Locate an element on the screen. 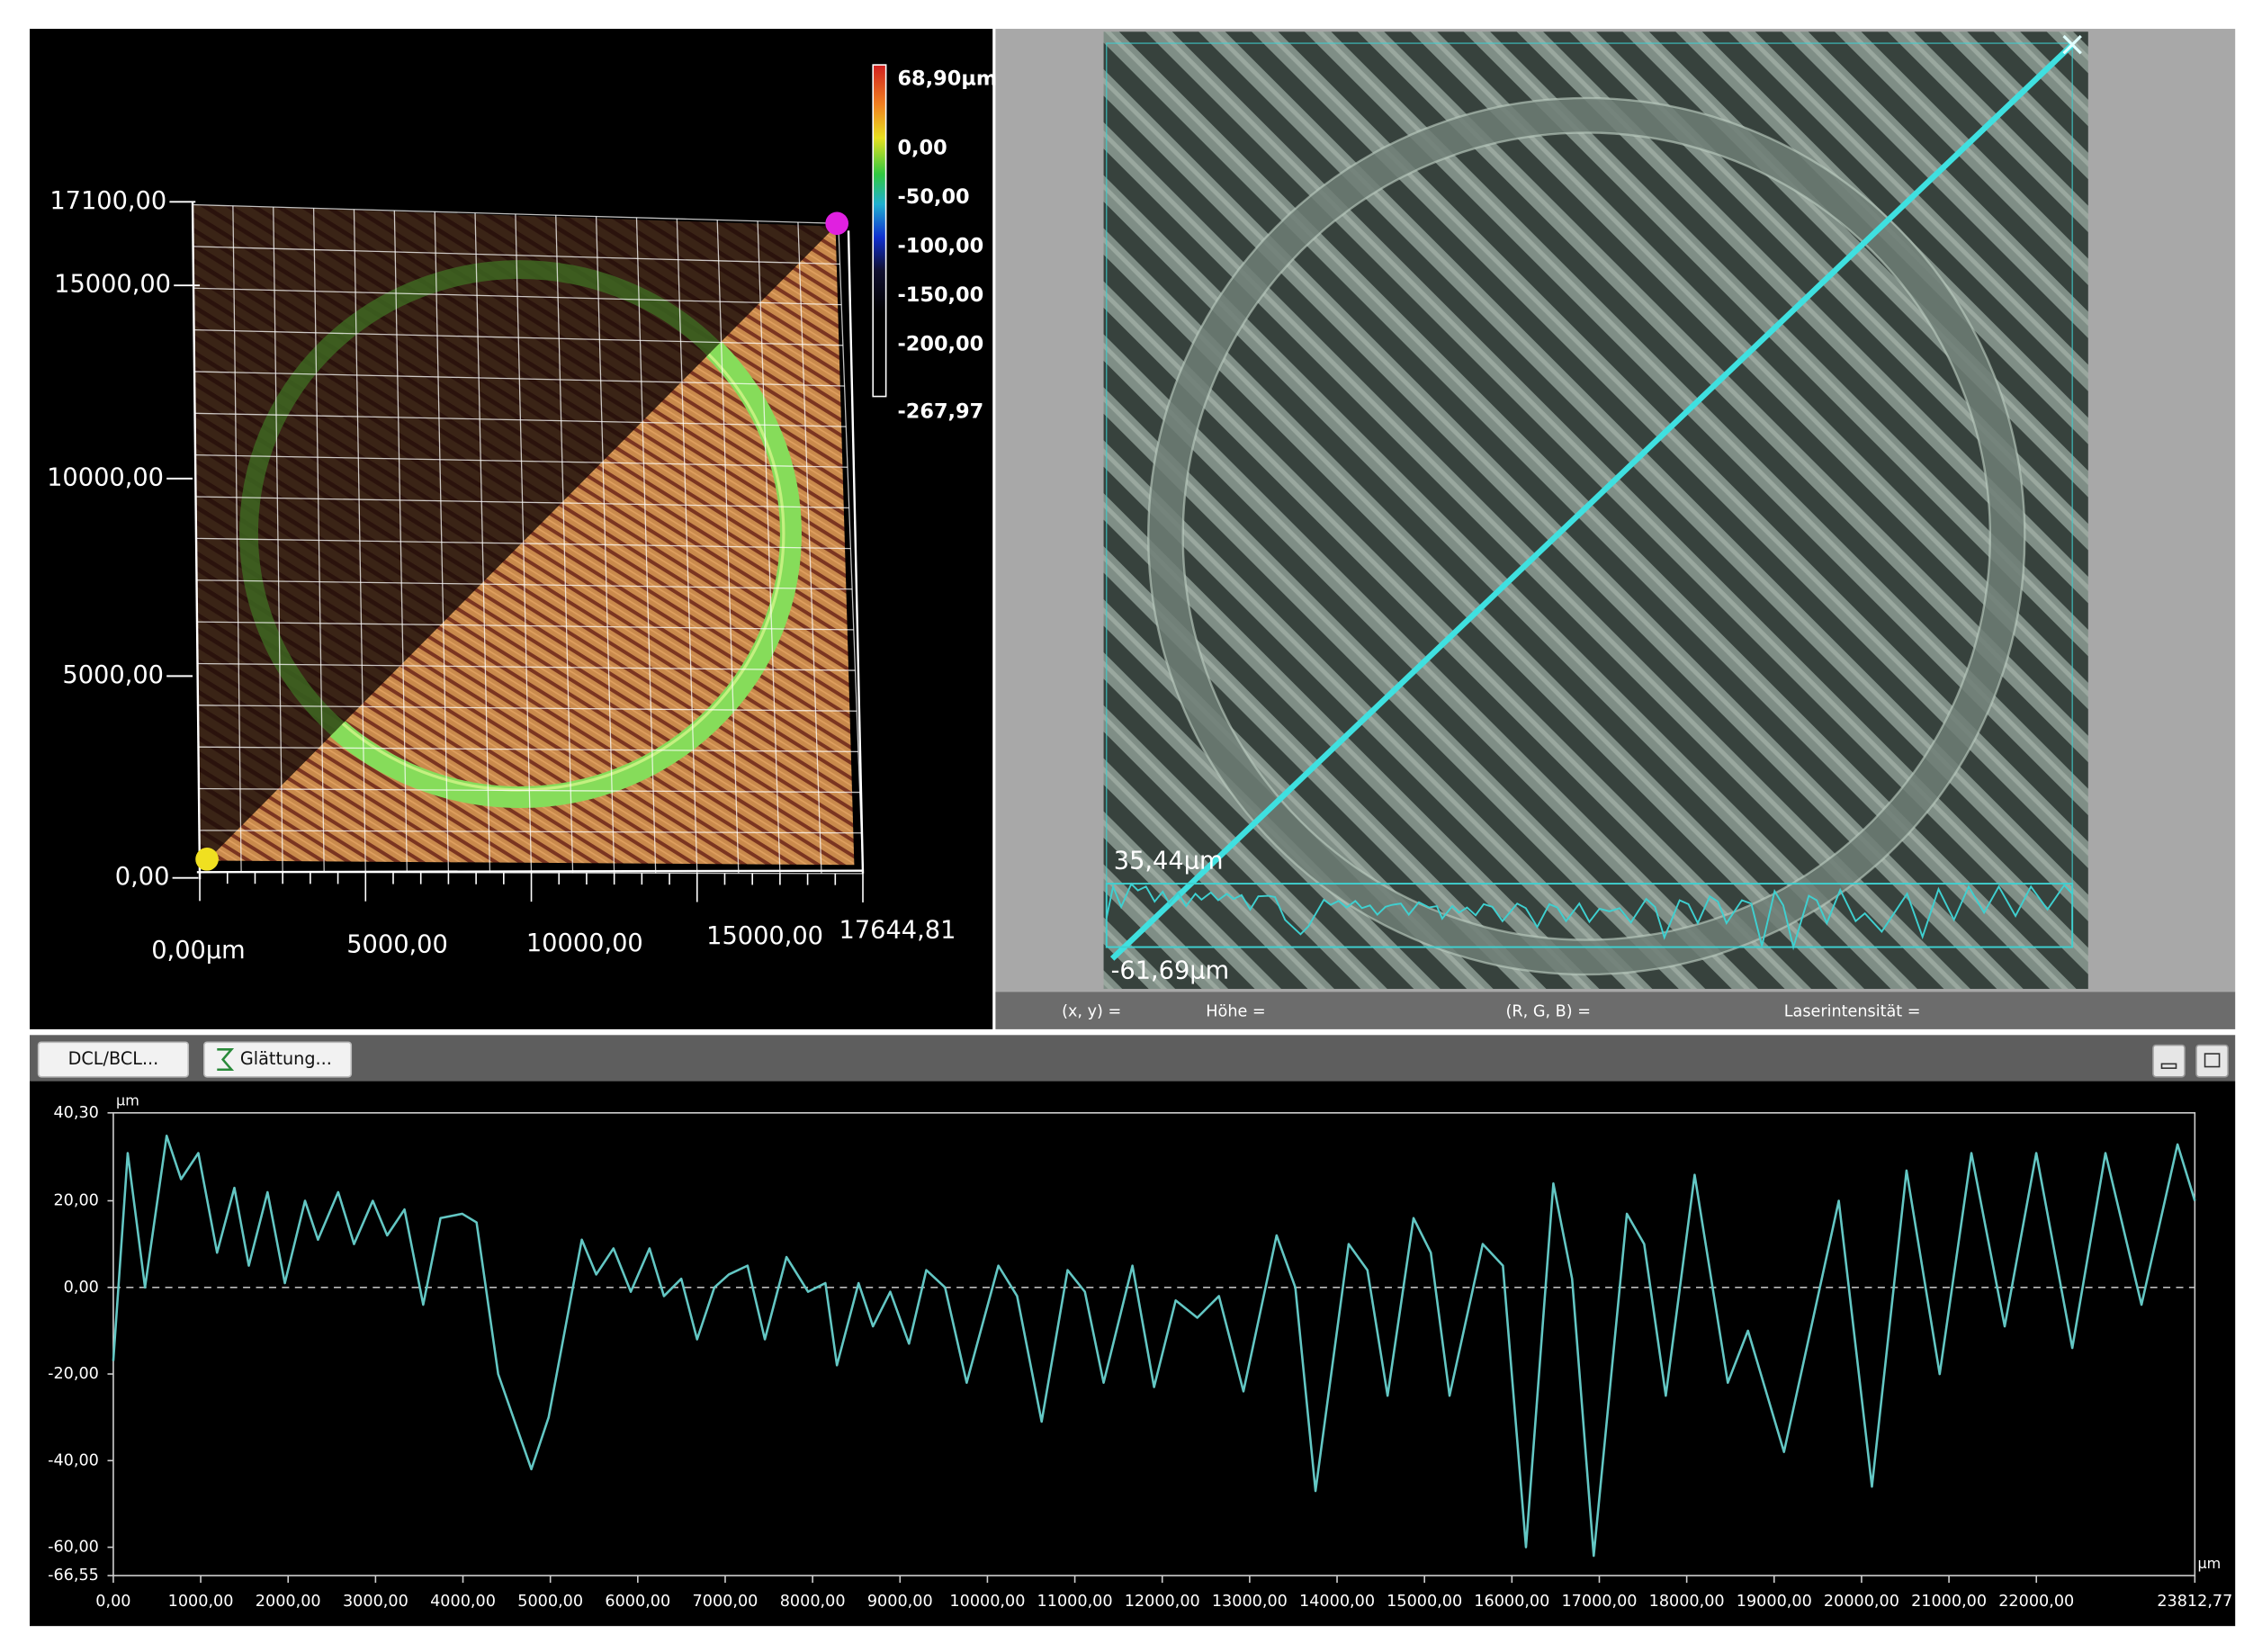 The image size is (2262, 1652). y-tick-label: 20,00 is located at coordinates (76, 1201).